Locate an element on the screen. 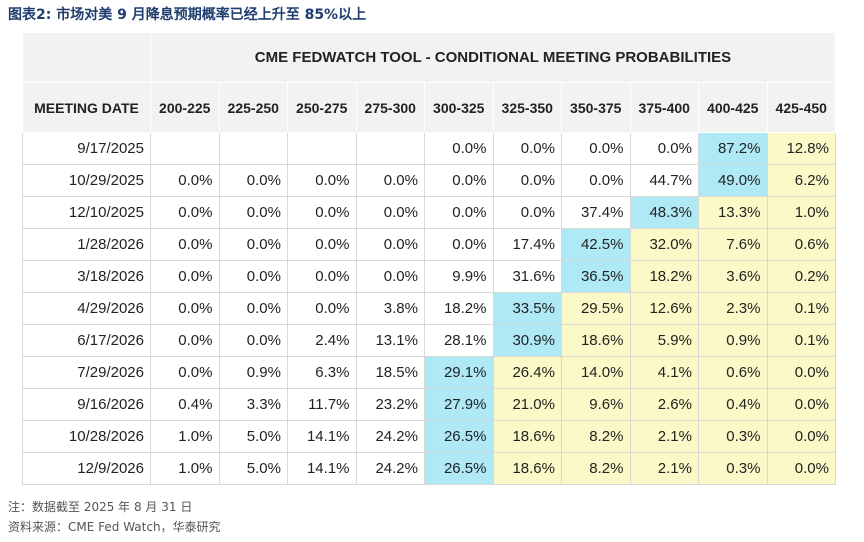 Image resolution: width=864 pixels, height=542 pixels. meeting-date: 12/9/2026 is located at coordinates (86, 468).